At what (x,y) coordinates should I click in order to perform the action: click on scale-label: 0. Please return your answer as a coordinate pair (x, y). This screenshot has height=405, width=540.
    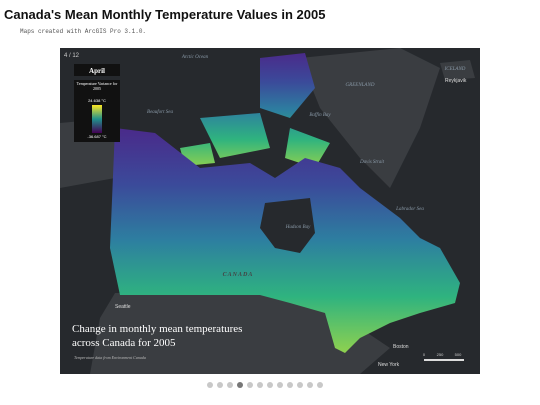
    Looking at the image, I should click on (424, 354).